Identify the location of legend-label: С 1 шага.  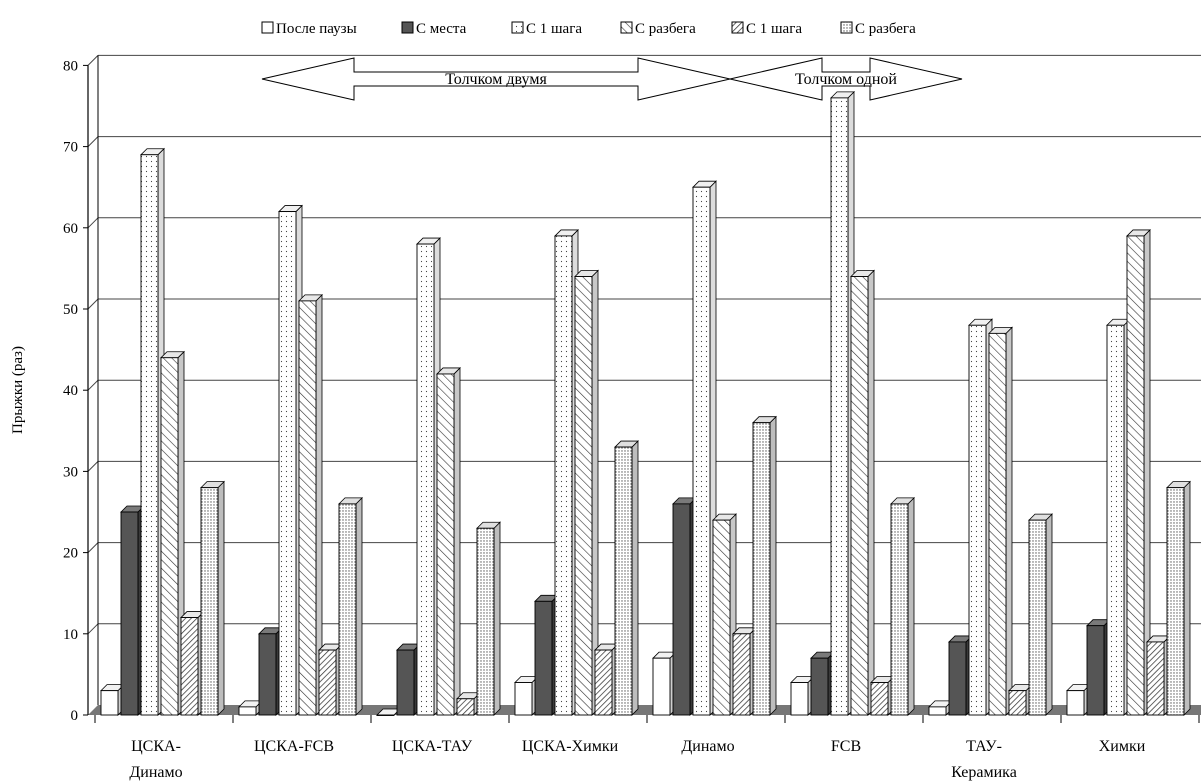
(774, 29).